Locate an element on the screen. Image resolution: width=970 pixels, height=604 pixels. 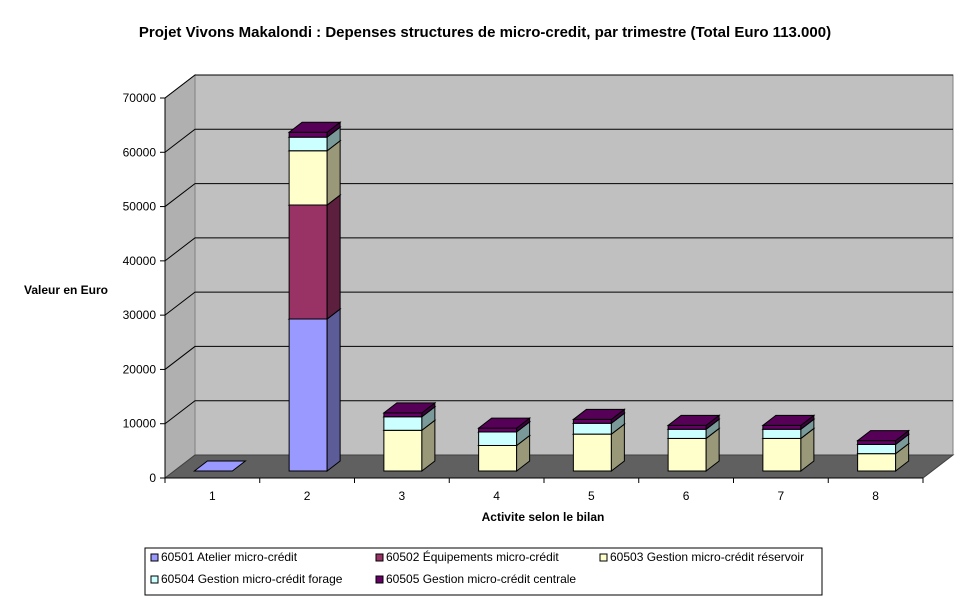
x-tick-label: 2 is located at coordinates (307, 496).